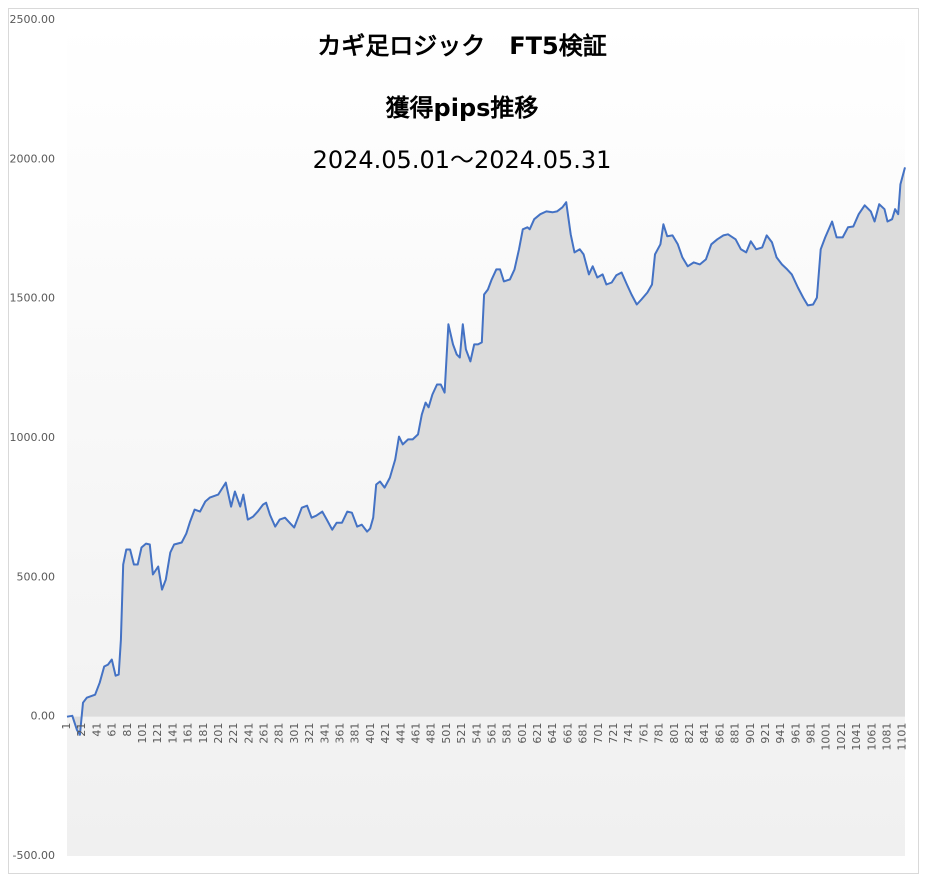 The width and height of the screenshot is (927, 881). Describe the element at coordinates (704, 733) in the screenshot. I see `x-tick-label: 841` at that location.